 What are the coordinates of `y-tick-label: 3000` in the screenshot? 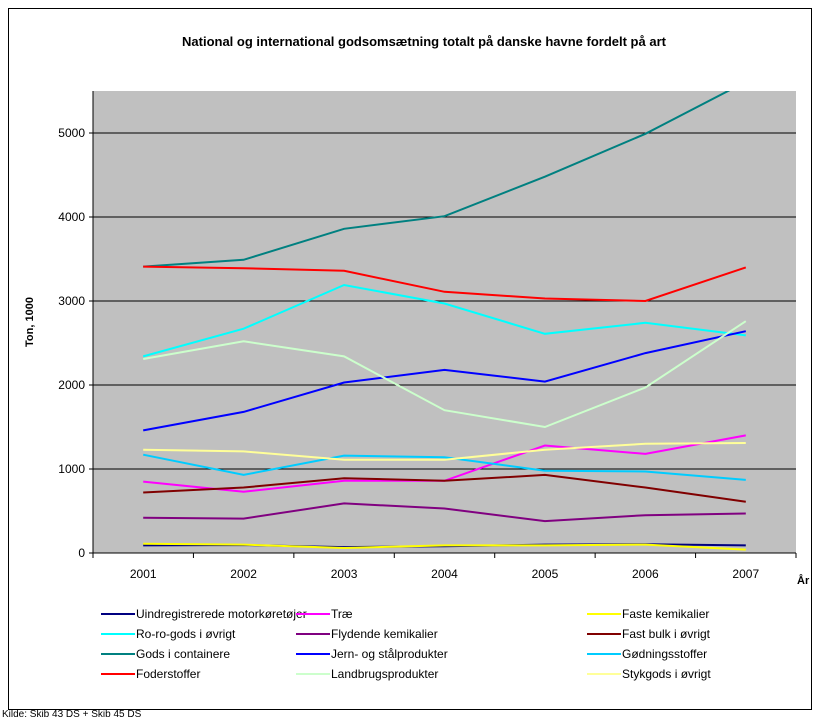 It's located at (71, 301).